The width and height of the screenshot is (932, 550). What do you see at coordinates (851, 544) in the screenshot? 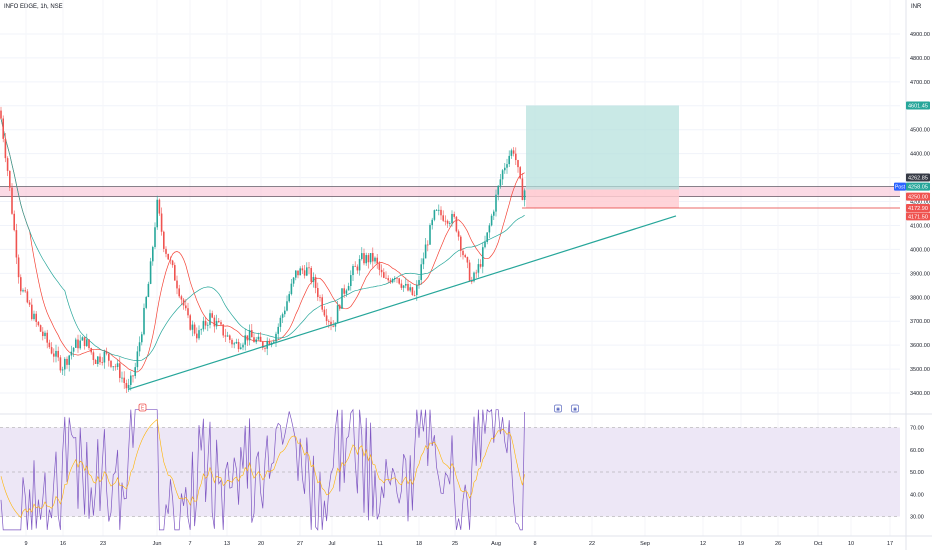
I see `x-tick-label: 10` at bounding box center [851, 544].